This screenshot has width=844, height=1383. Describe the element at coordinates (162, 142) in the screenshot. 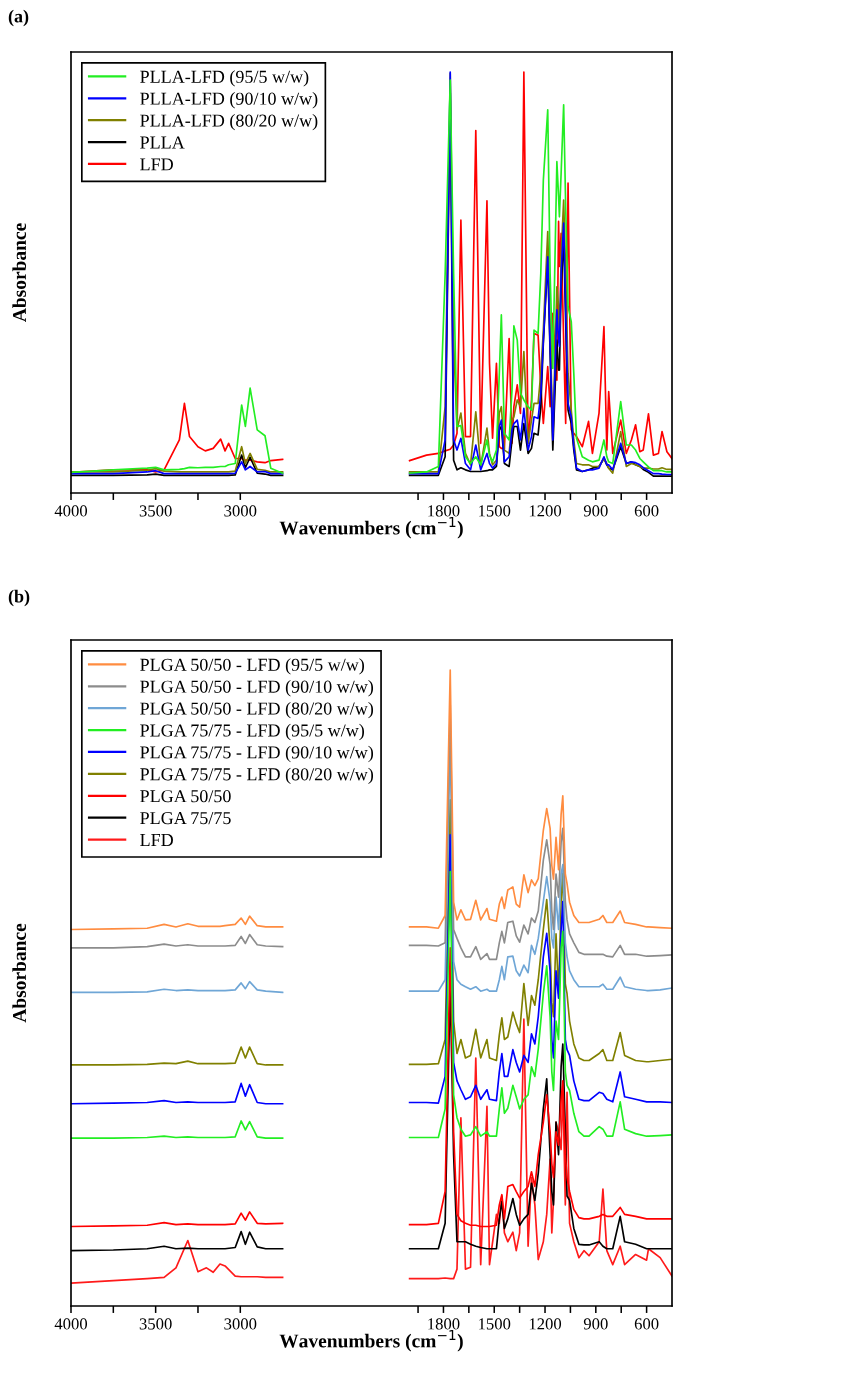

I see `legend-label: PLLA` at that location.